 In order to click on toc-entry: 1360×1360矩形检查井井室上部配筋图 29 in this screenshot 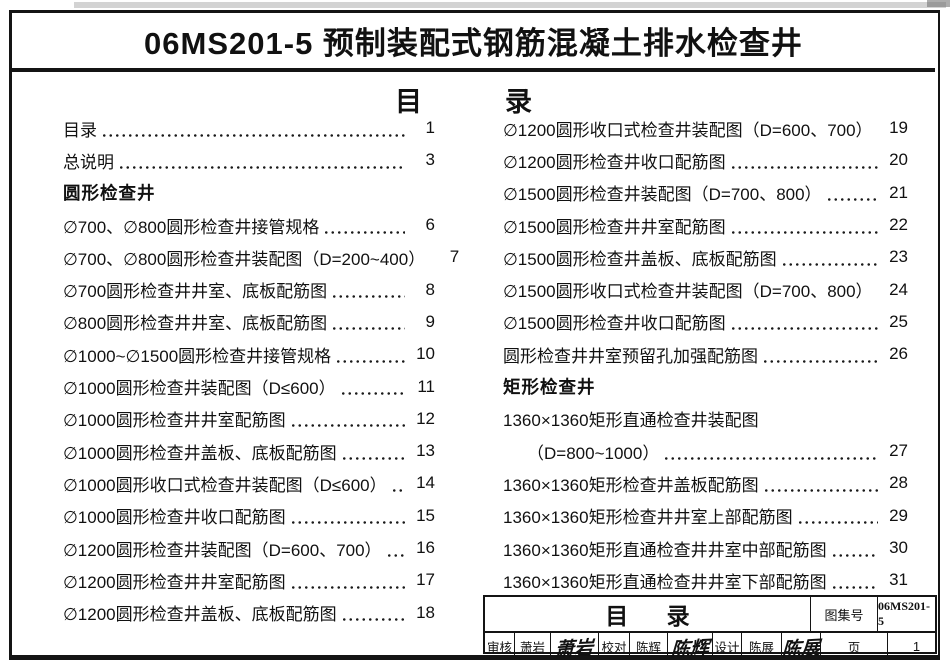, I will do `click(705, 516)`.